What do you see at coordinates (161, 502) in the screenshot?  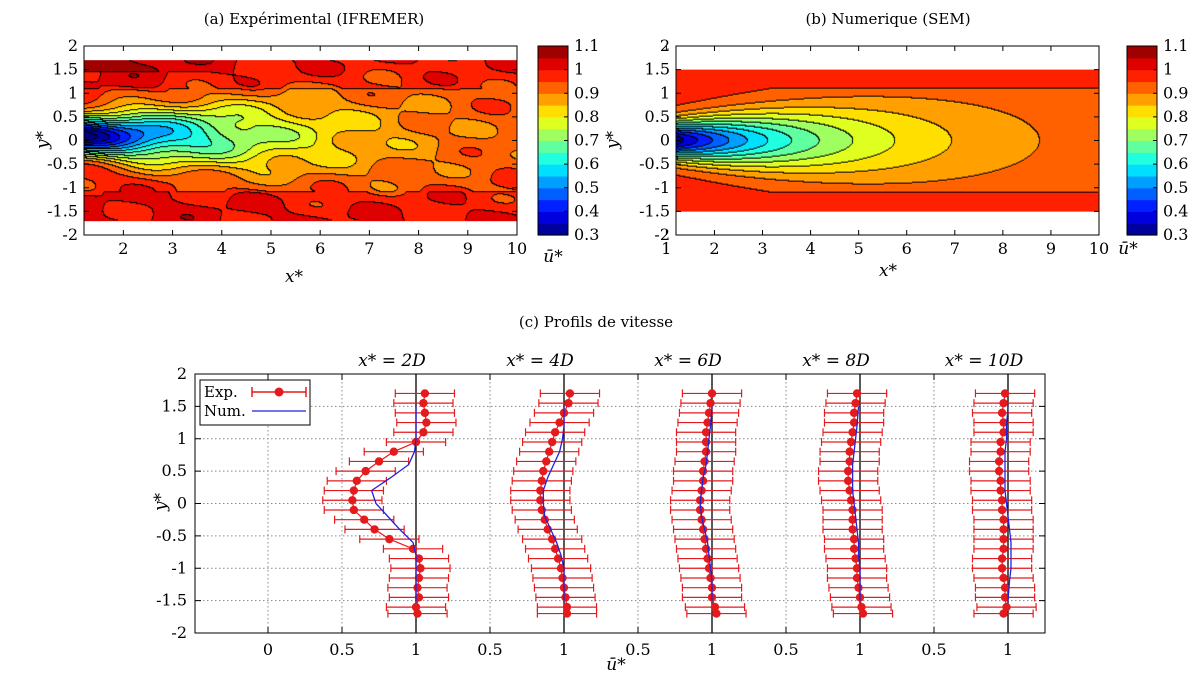 I see `panel-c-ylabel: y*` at bounding box center [161, 502].